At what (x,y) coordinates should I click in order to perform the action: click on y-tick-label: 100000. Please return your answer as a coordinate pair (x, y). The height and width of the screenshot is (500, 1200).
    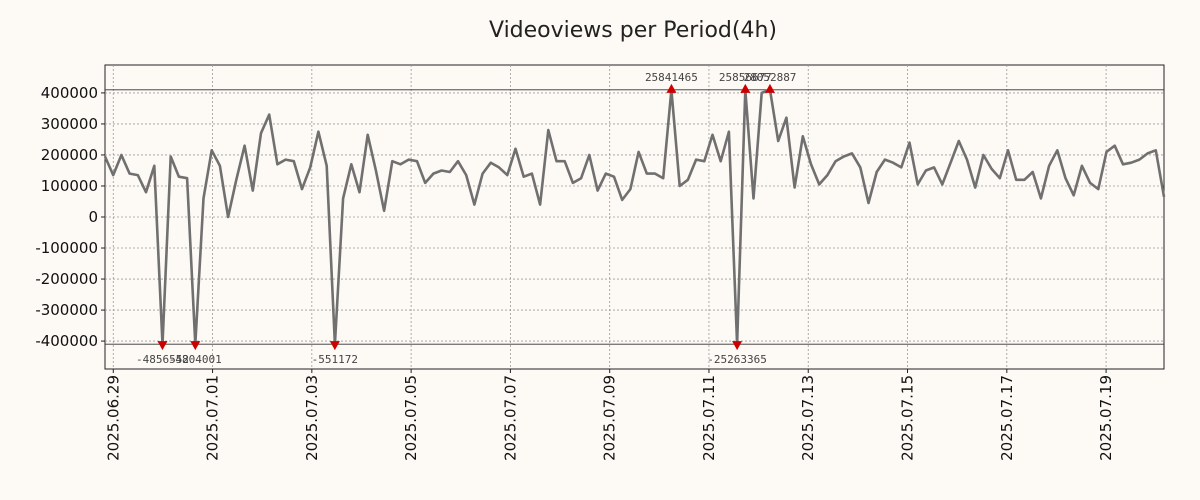
    Looking at the image, I should click on (69, 186).